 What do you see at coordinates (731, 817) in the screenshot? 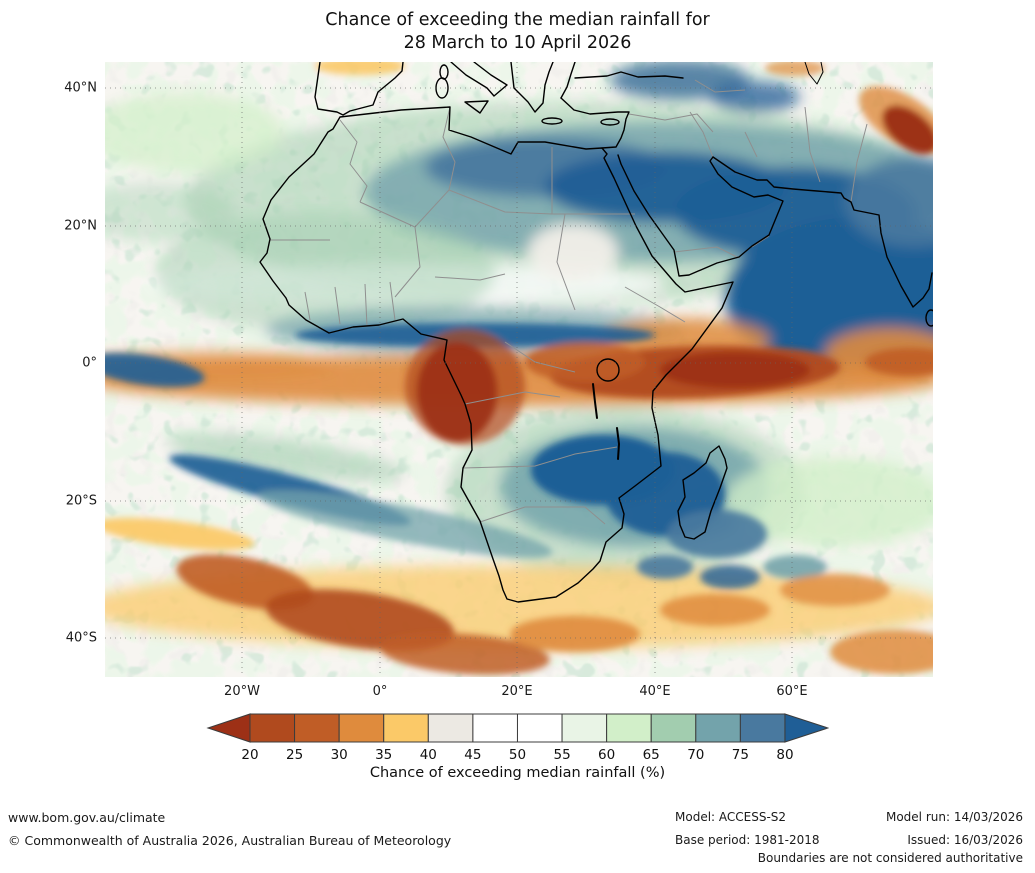
I see `model-label: Model: ACCESS-S2` at bounding box center [731, 817].